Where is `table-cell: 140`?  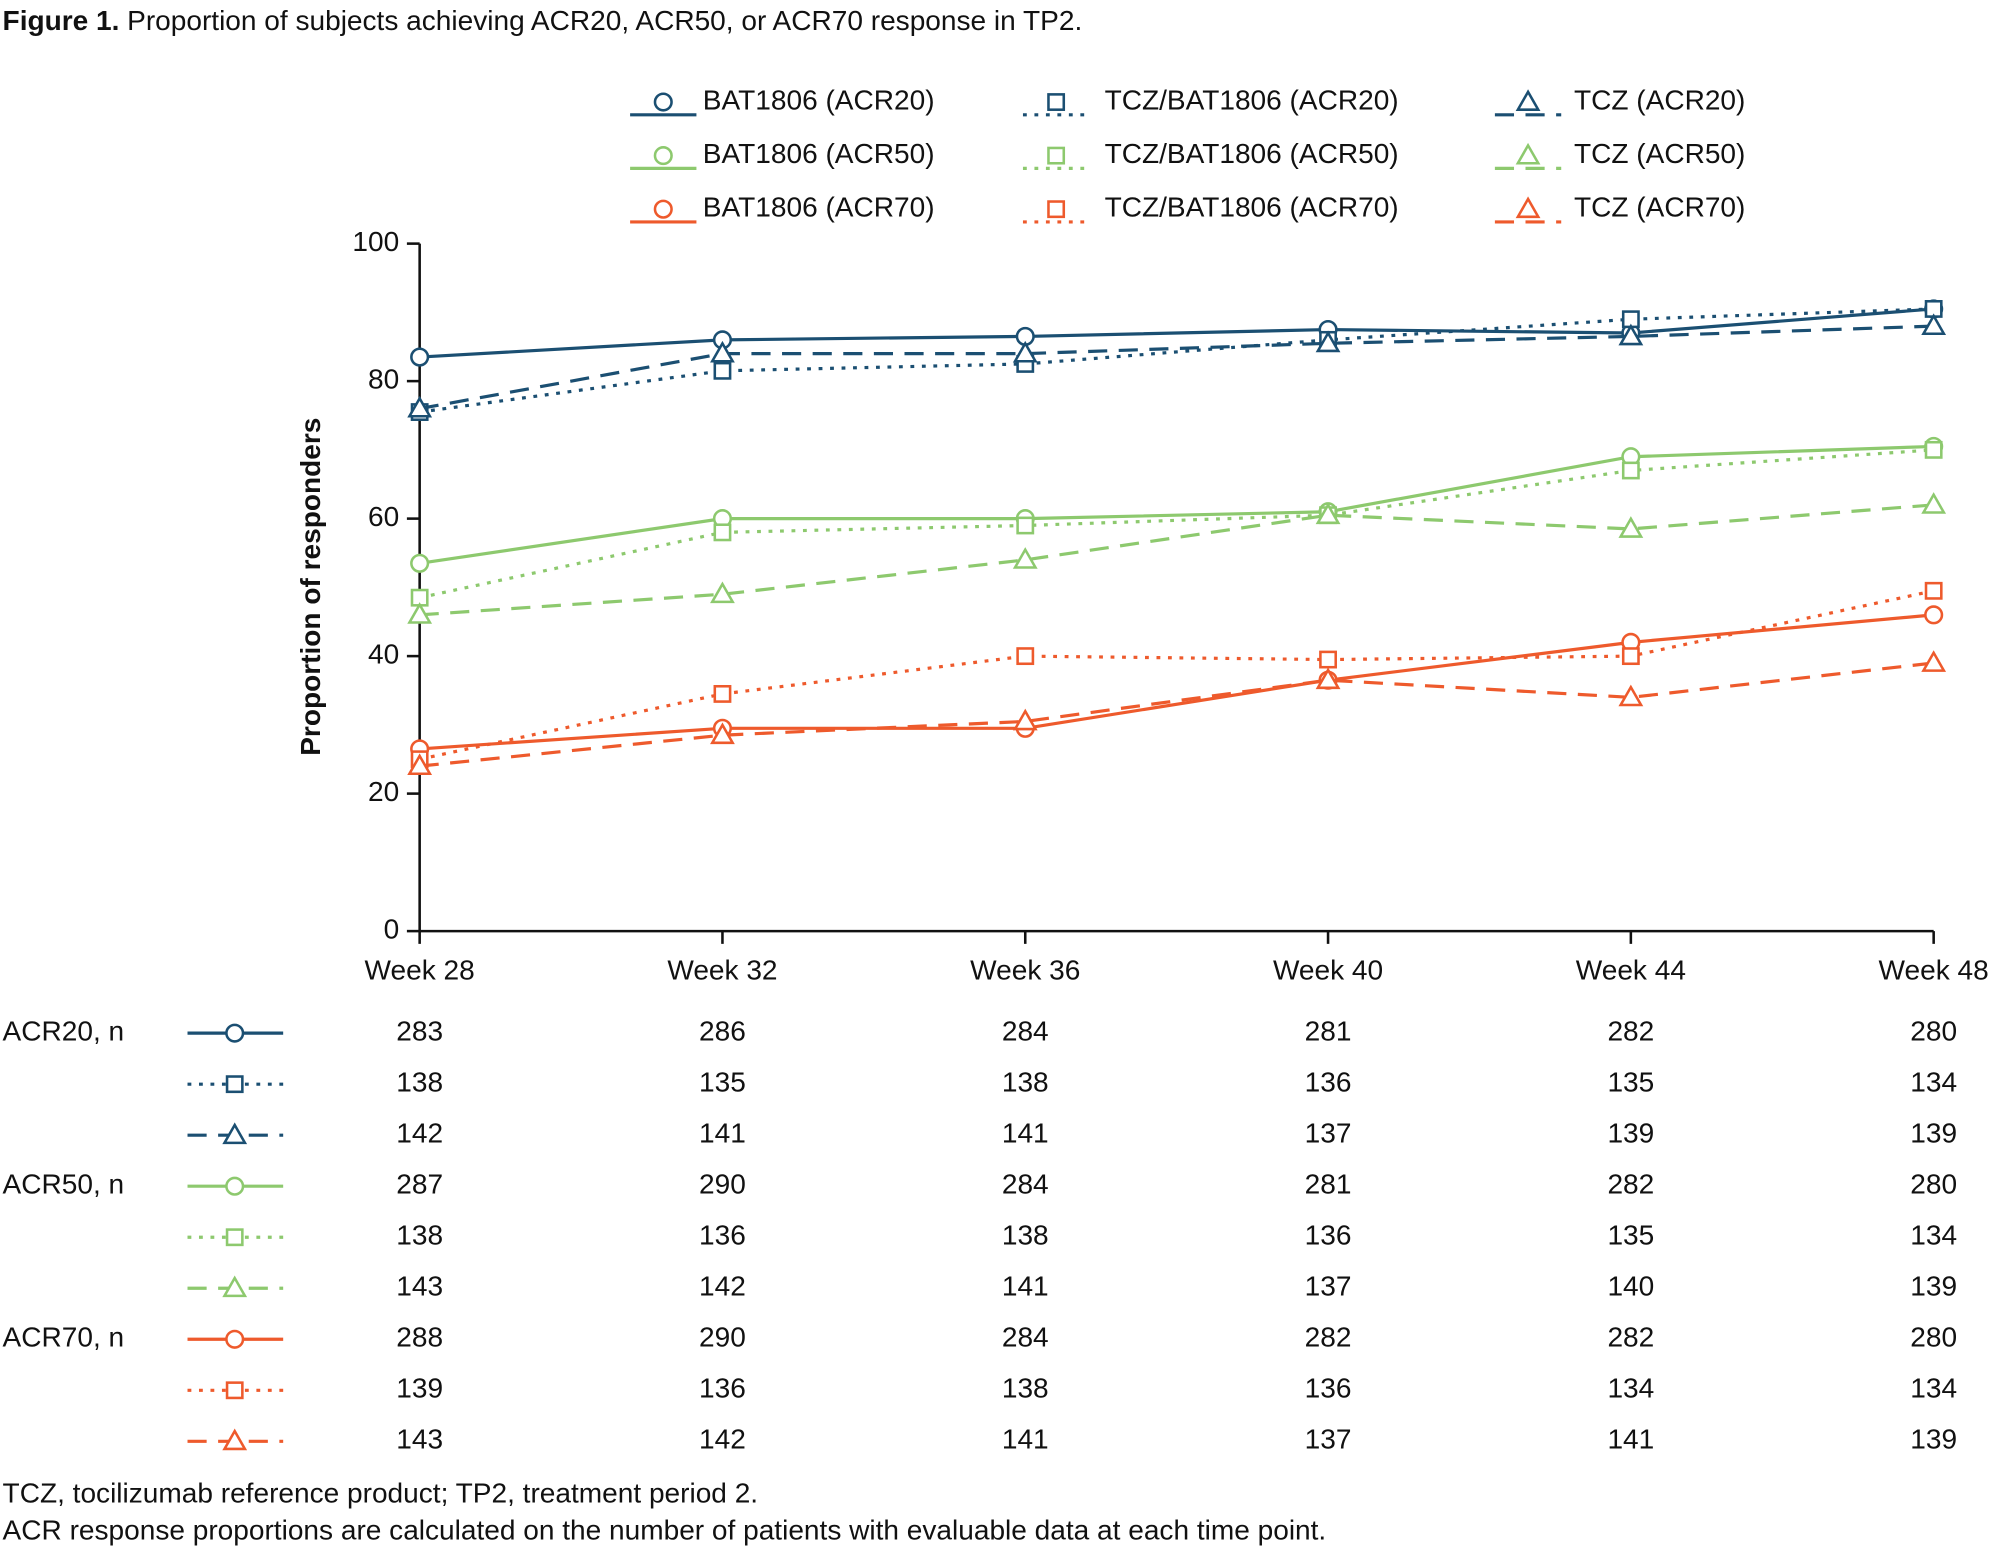 table-cell: 140 is located at coordinates (1630, 1286).